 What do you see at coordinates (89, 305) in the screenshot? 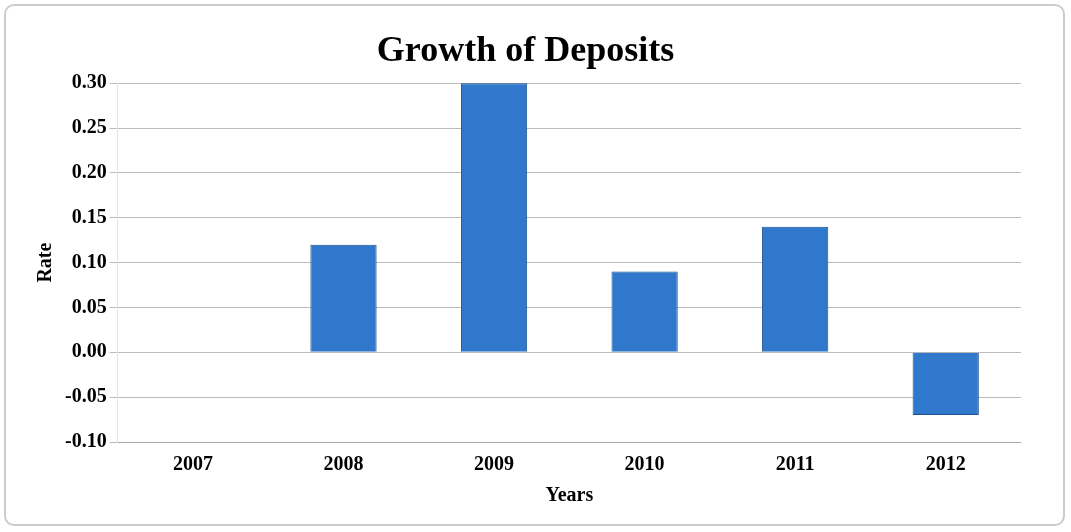
I see `y-tick-label: 0.05` at bounding box center [89, 305].